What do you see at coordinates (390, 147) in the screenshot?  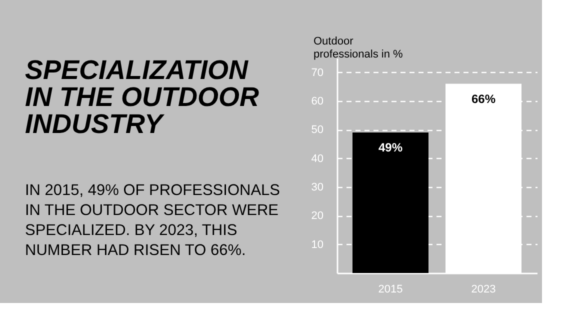 I see `data-label: 49%` at bounding box center [390, 147].